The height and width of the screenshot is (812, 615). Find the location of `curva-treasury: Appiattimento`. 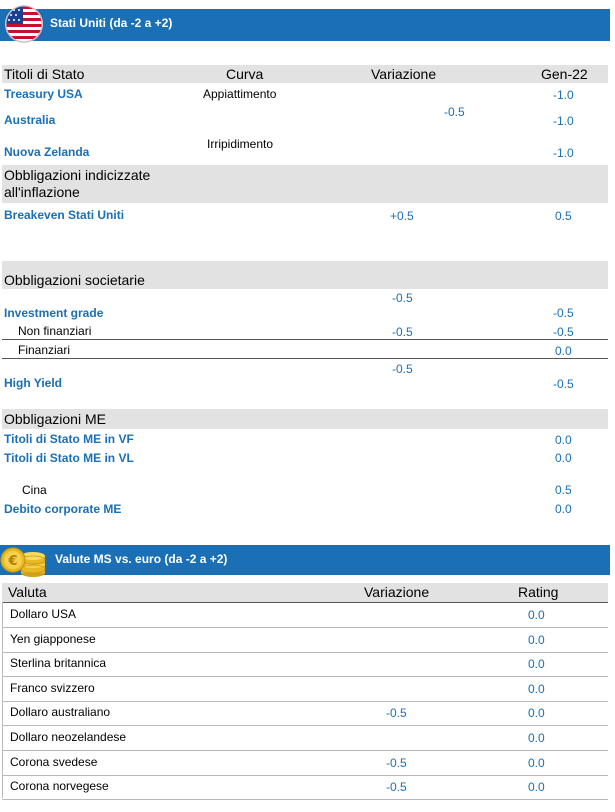

curva-treasury: Appiattimento is located at coordinates (240, 94).